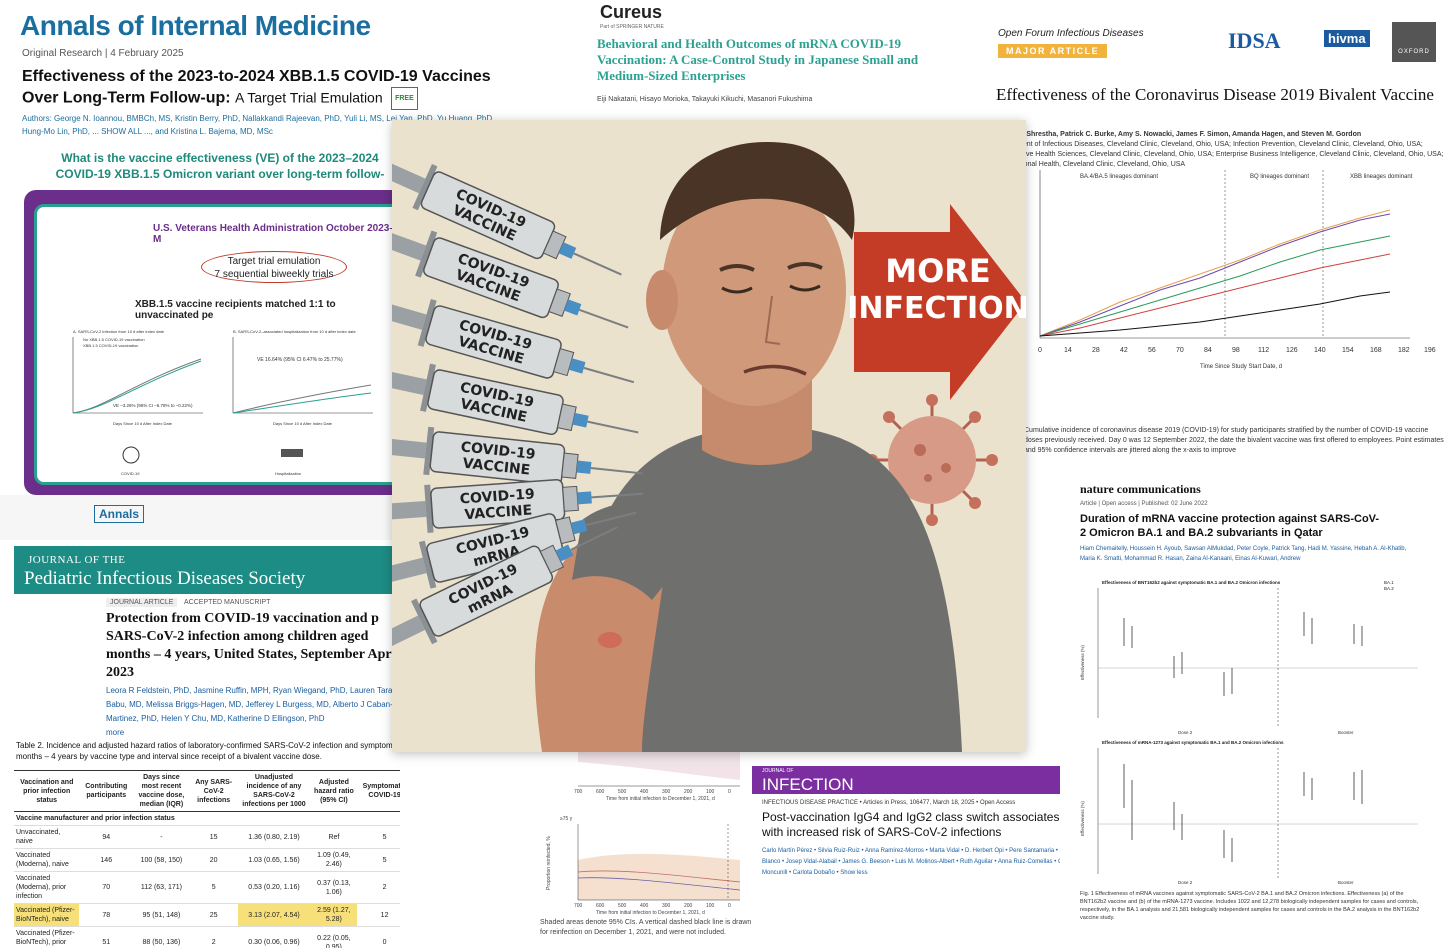 The width and height of the screenshot is (1456, 948). I want to click on table-header-cell: Symptomatic COVID-19, so click(378, 791).